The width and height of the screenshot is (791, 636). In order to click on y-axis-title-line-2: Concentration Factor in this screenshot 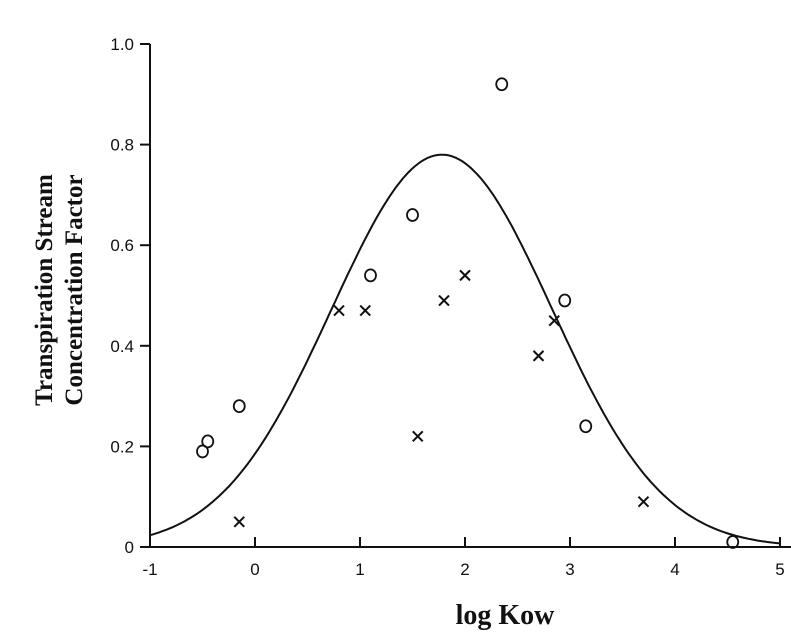, I will do `click(74, 289)`.